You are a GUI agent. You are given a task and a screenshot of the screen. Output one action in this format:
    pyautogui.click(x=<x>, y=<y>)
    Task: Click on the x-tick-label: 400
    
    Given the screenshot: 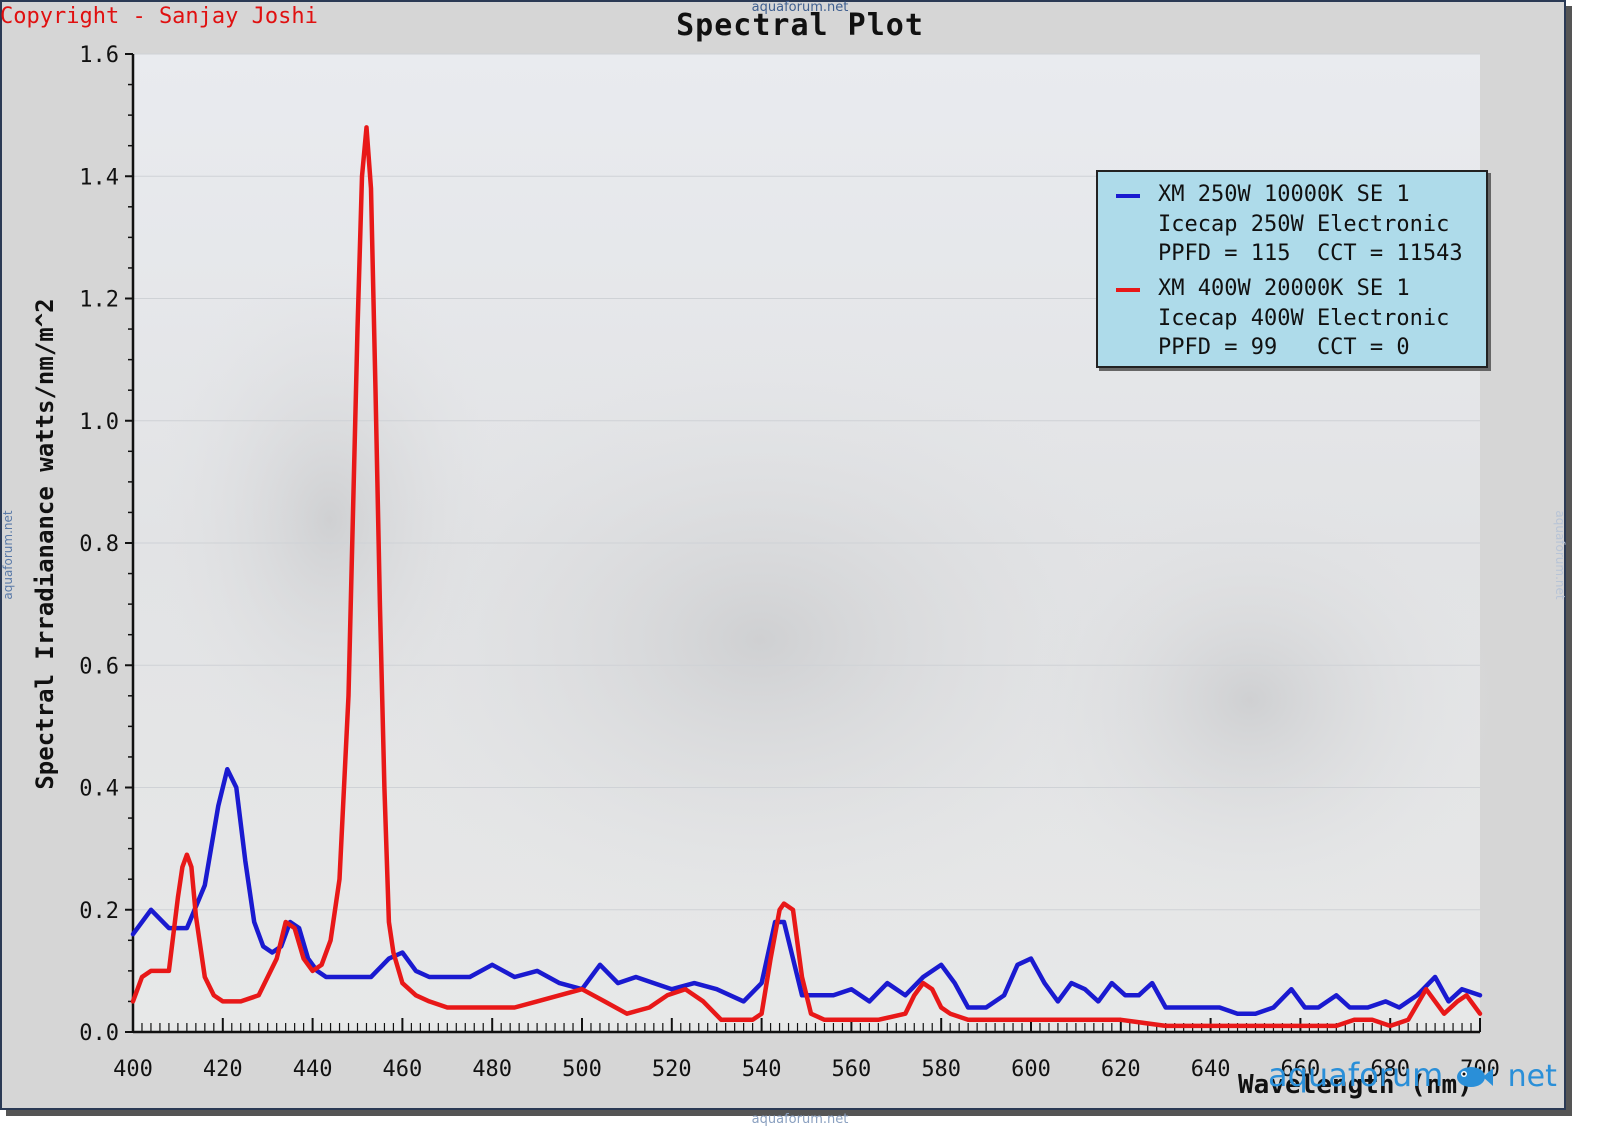 What is the action you would take?
    pyautogui.click(x=133, y=1069)
    